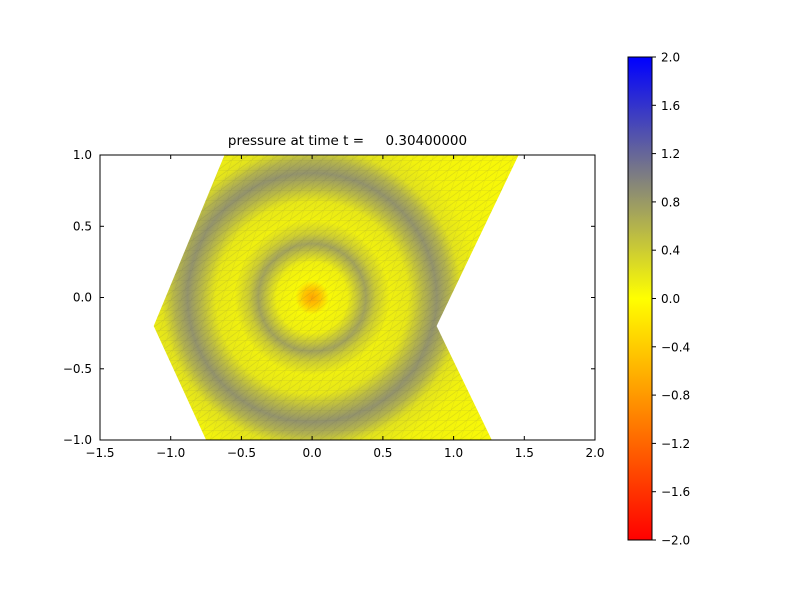 Image resolution: width=800 pixels, height=600 pixels. I want to click on x-tick-label: 1.5, so click(524, 453).